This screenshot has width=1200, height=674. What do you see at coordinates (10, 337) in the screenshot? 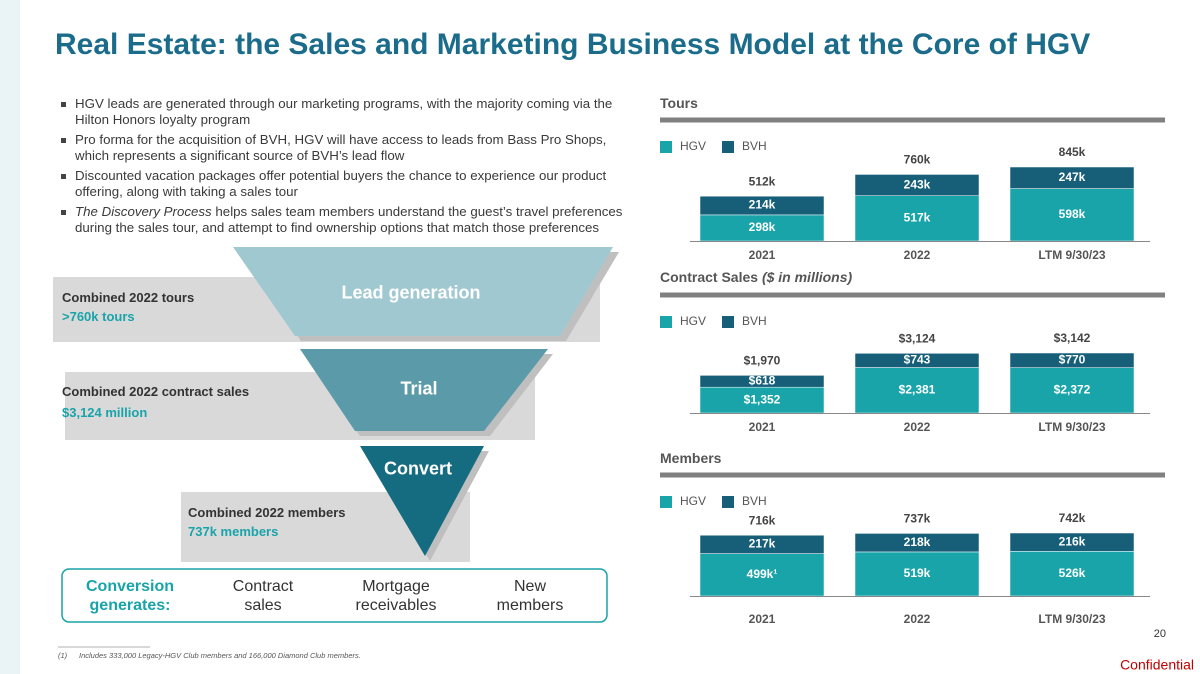
I see `side-band` at bounding box center [10, 337].